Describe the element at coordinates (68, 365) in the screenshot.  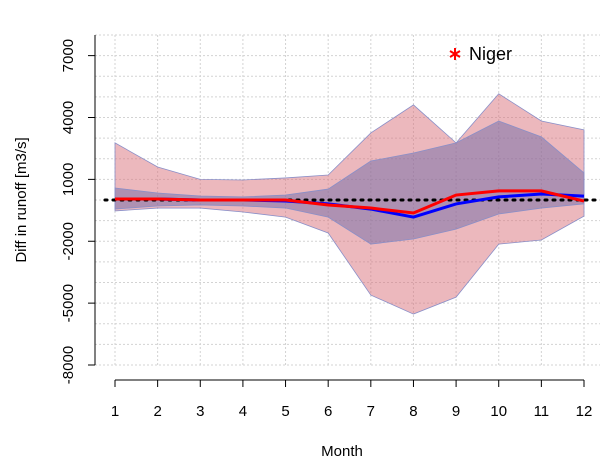
I see `y-tick-label: -8000` at that location.